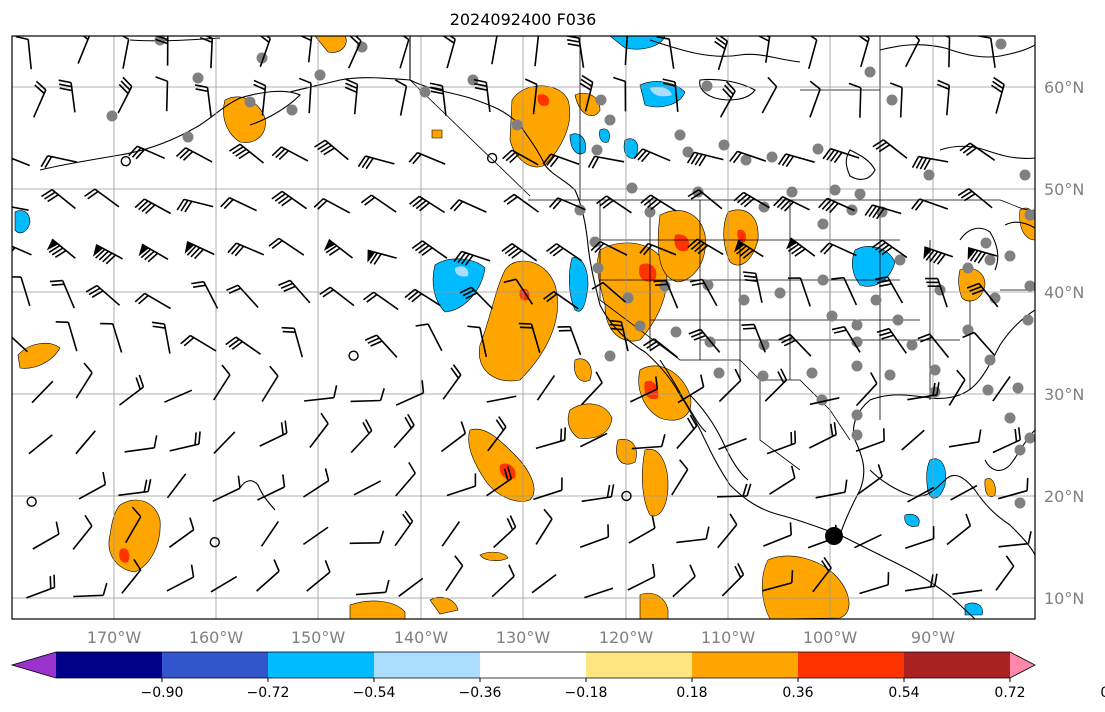 Image resolution: width=1105 pixels, height=712 pixels. What do you see at coordinates (797, 693) in the screenshot?
I see `colorbar-tick-label: 0.36` at bounding box center [797, 693].